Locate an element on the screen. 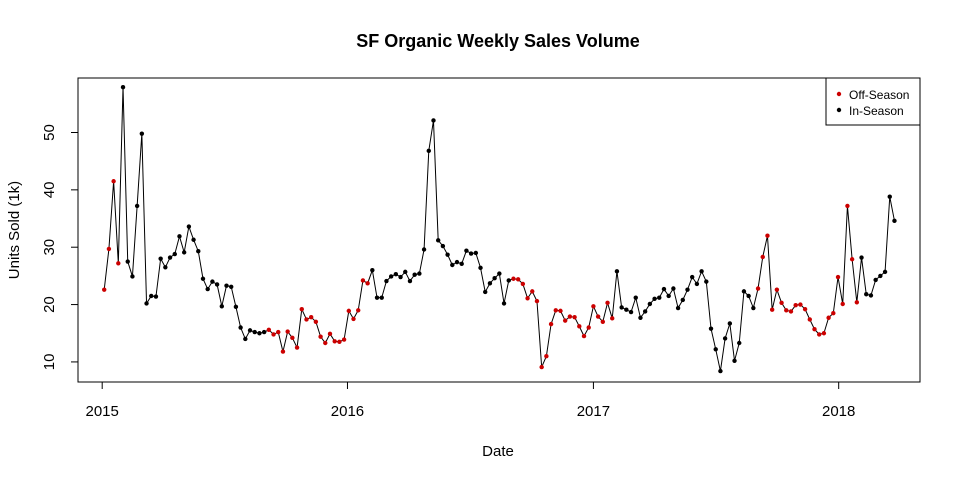  x-axis: 2015 2016 2017 2018 is located at coordinates (470, 400).